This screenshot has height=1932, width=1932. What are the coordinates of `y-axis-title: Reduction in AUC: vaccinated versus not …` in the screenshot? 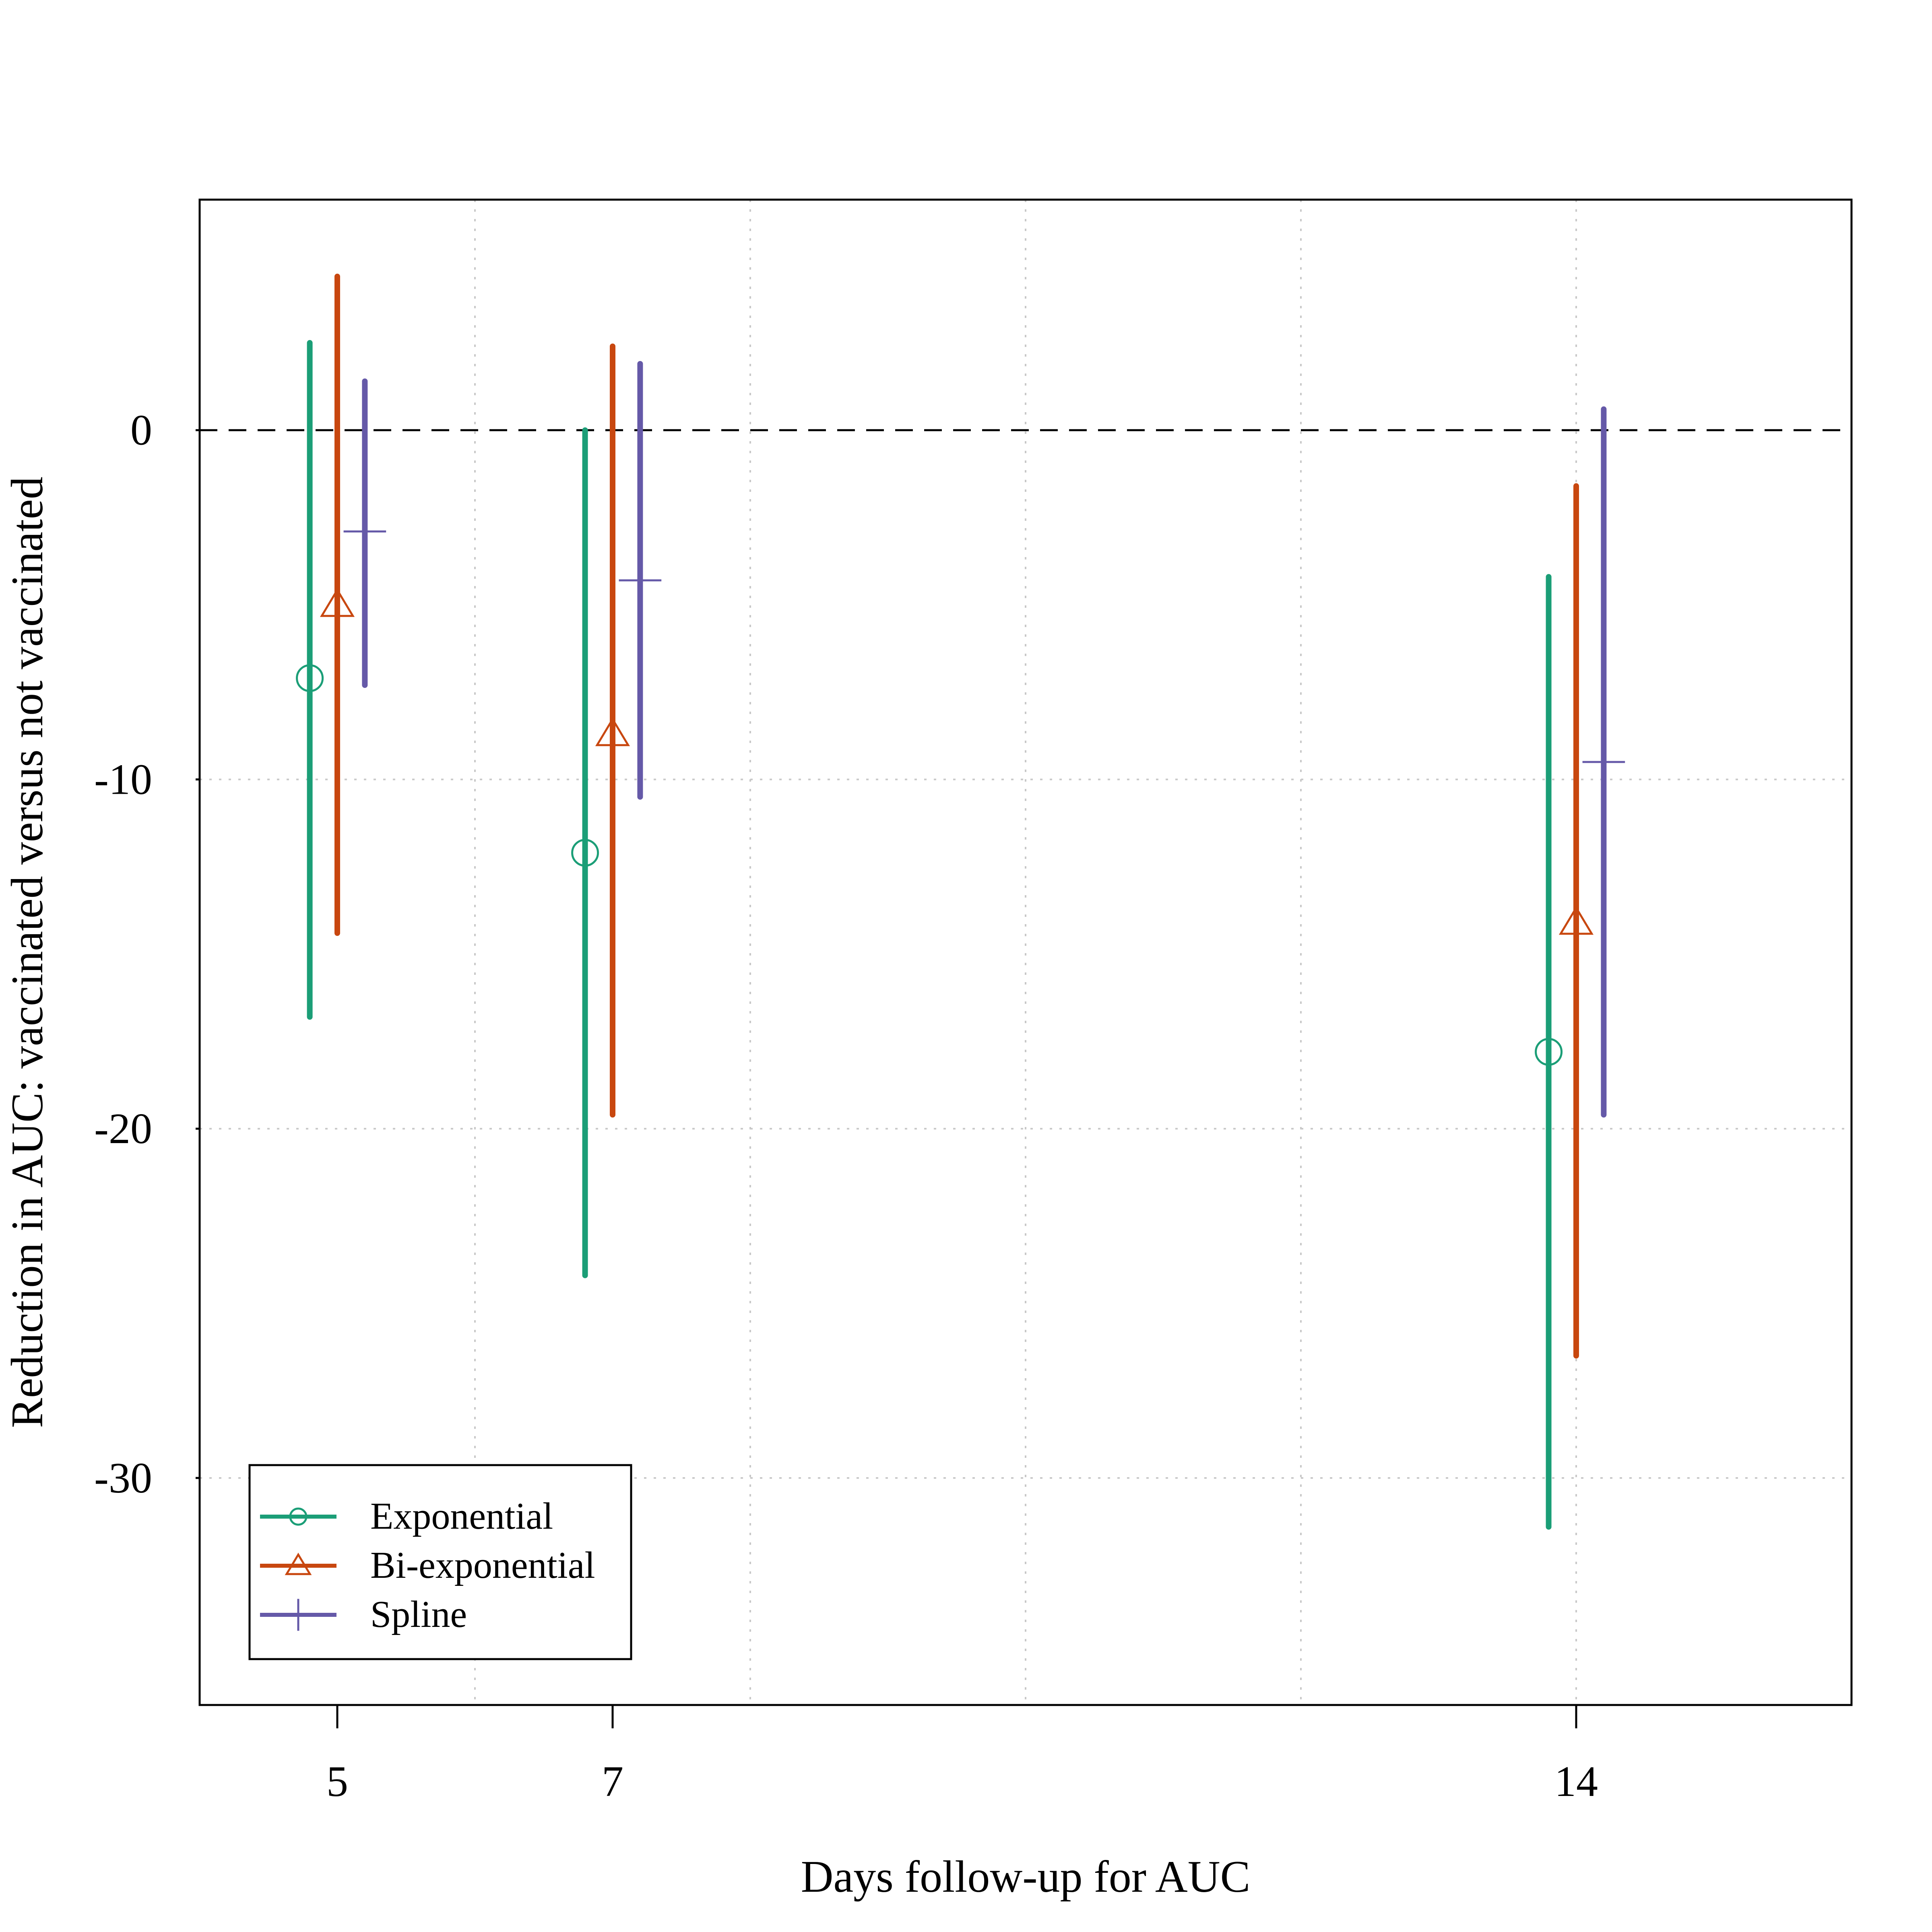 It's located at (27, 952).